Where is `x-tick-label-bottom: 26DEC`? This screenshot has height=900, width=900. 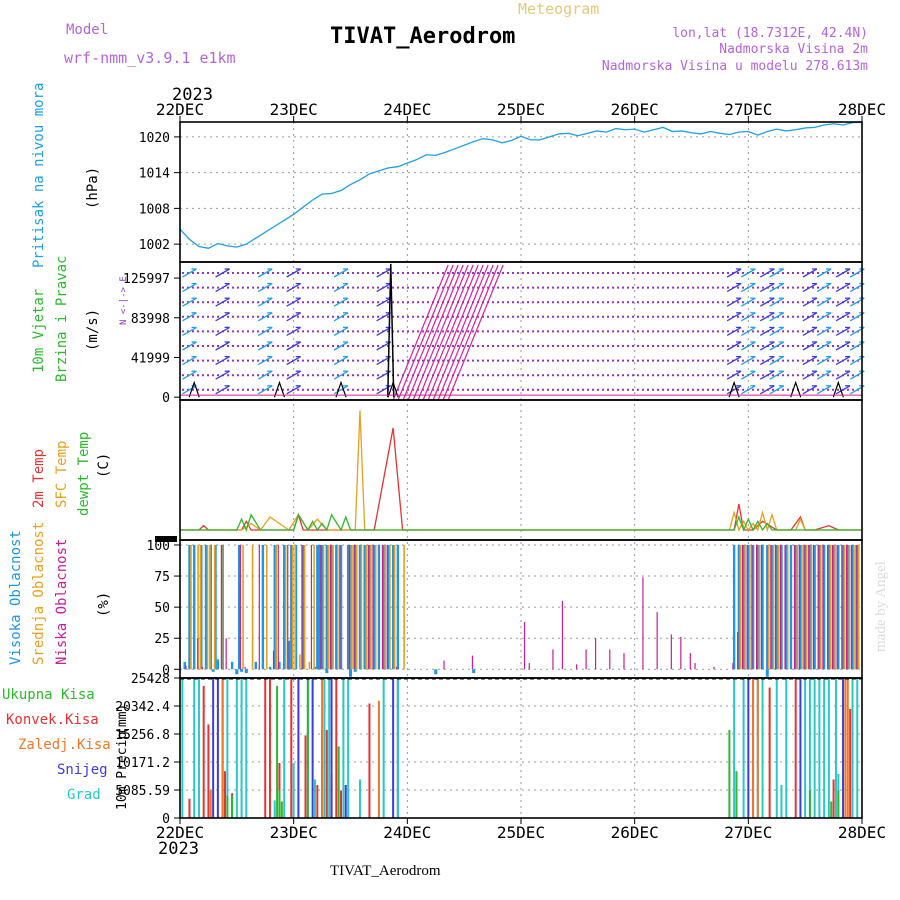
x-tick-label-bottom: 26DEC is located at coordinates (635, 832).